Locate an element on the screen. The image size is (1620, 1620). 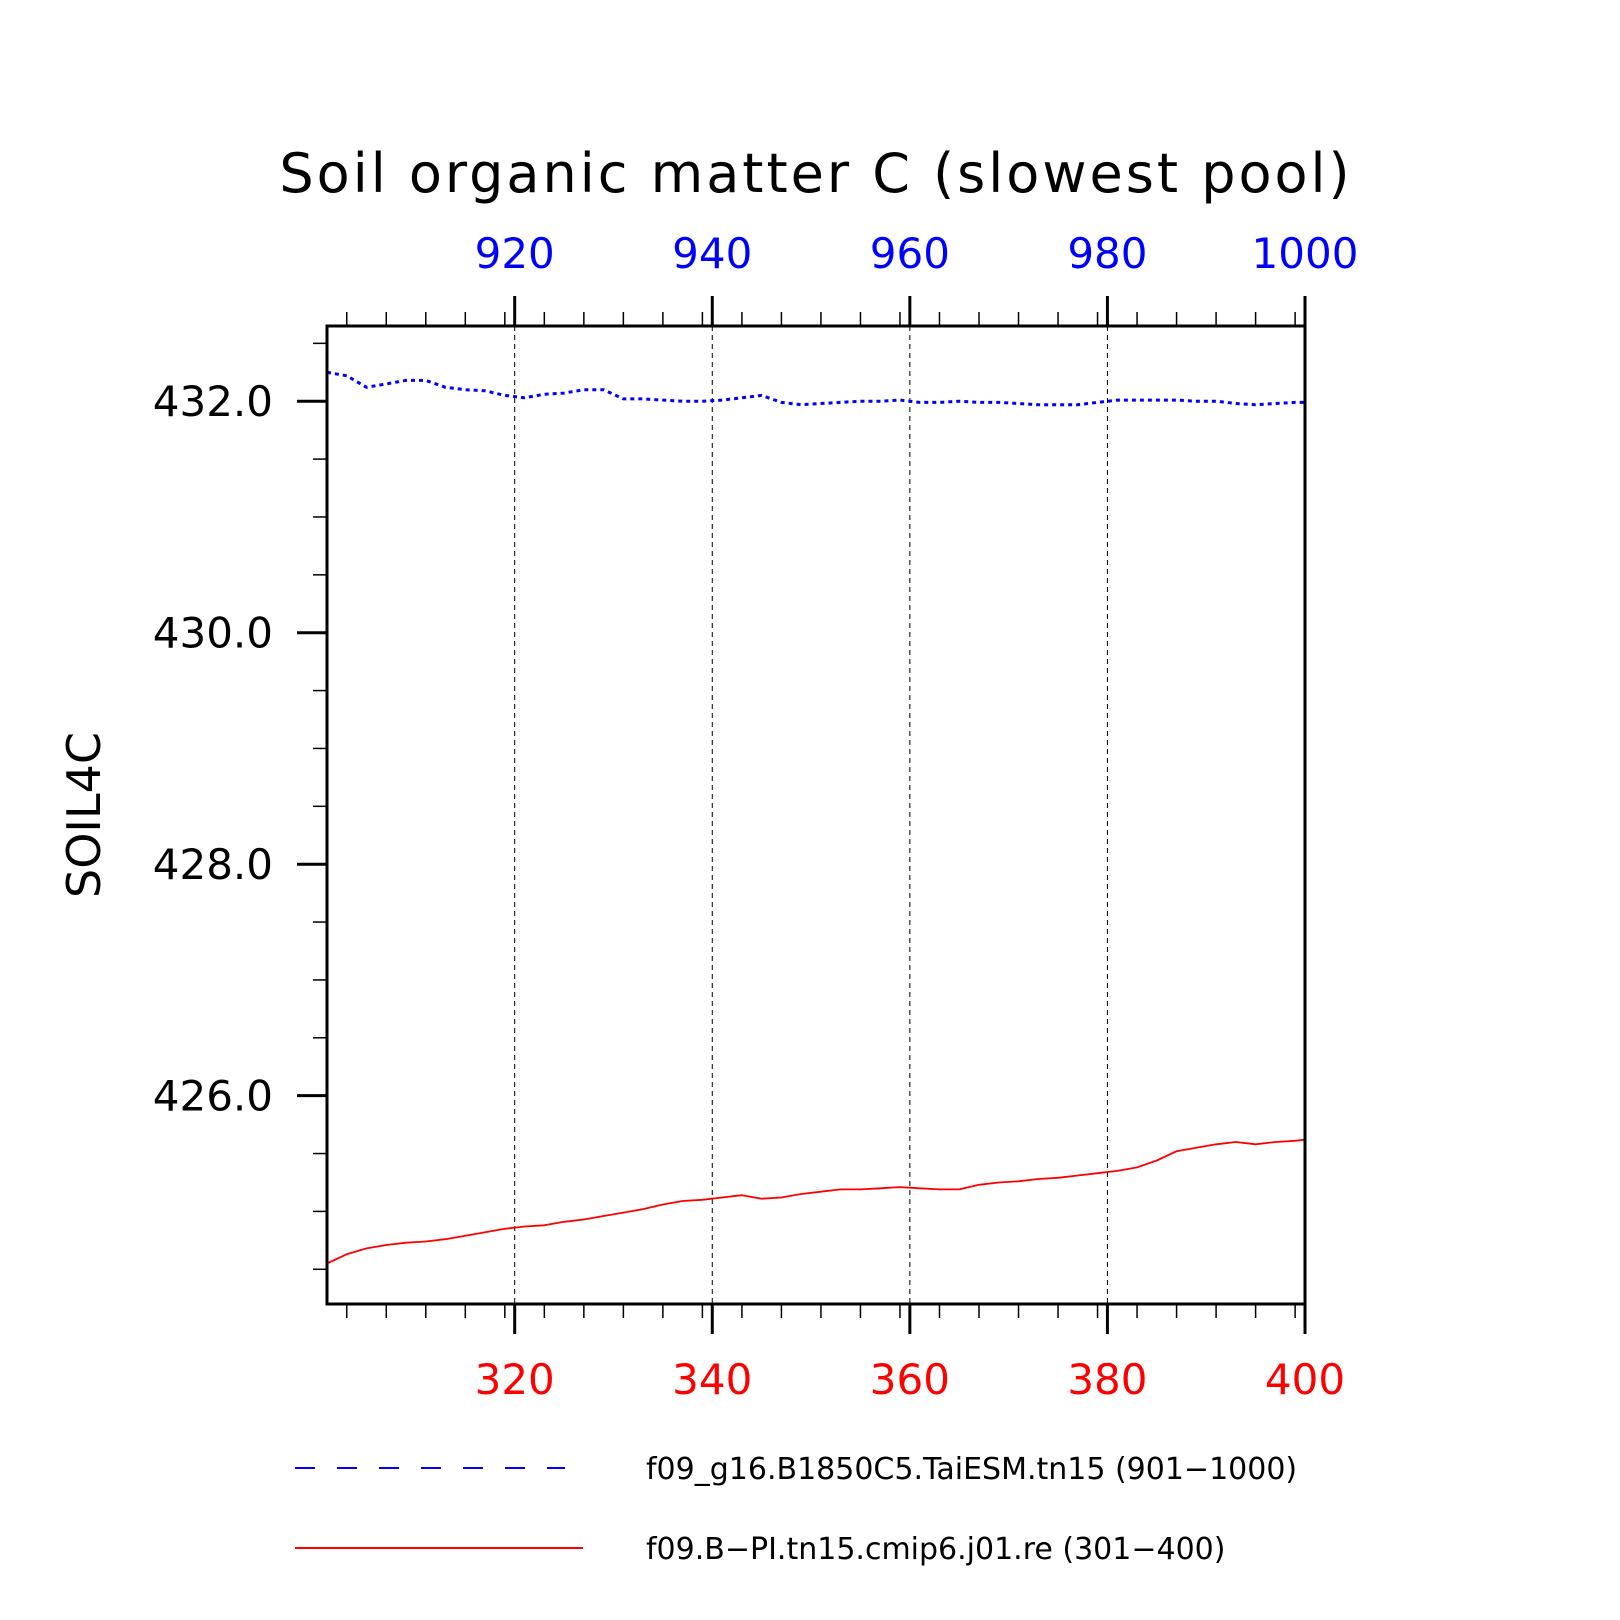
y-tick-label: 426.0 is located at coordinates (213, 1096).